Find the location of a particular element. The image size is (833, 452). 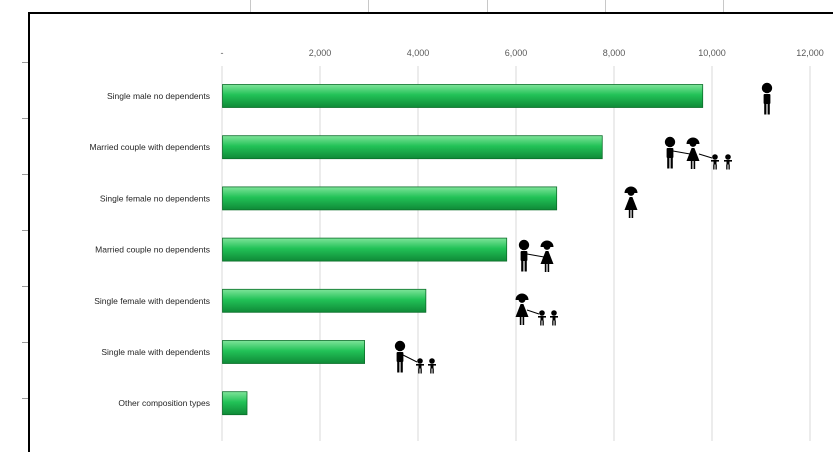

x-tick-label: 10,000 is located at coordinates (712, 53).